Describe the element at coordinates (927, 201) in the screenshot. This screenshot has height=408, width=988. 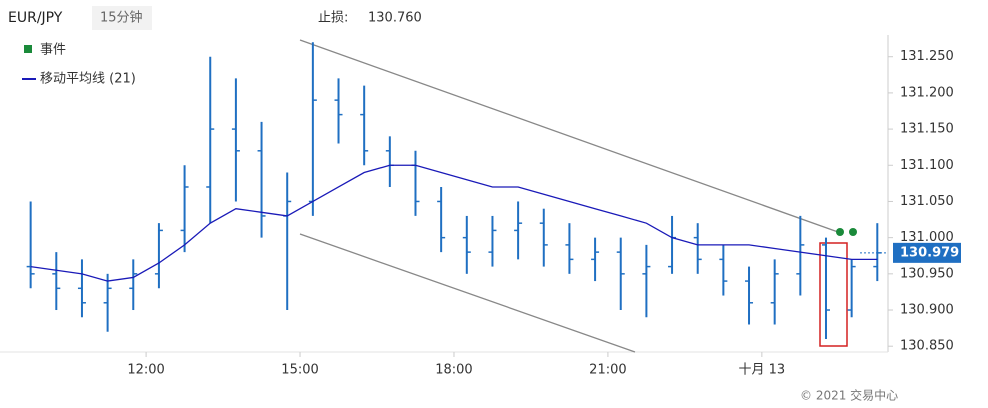
I see `y-tick-label: 131.050` at that location.